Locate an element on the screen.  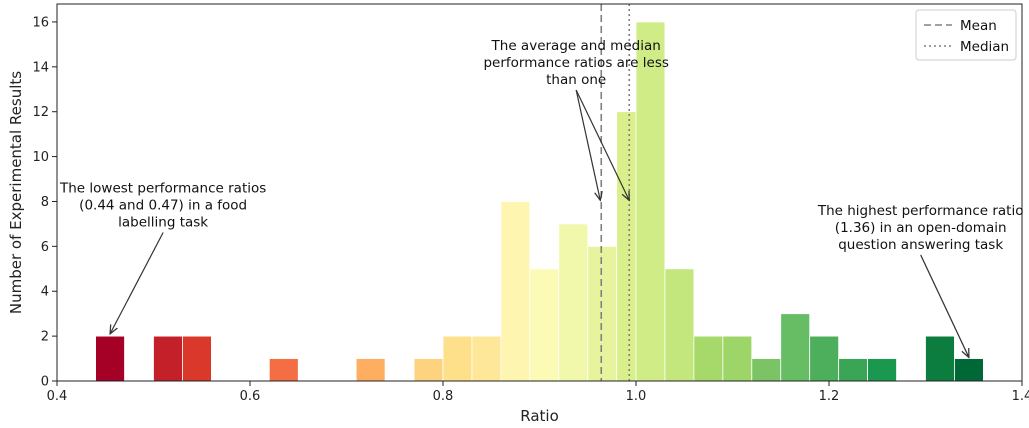
y-tick-label: 10 is located at coordinates (40, 157).